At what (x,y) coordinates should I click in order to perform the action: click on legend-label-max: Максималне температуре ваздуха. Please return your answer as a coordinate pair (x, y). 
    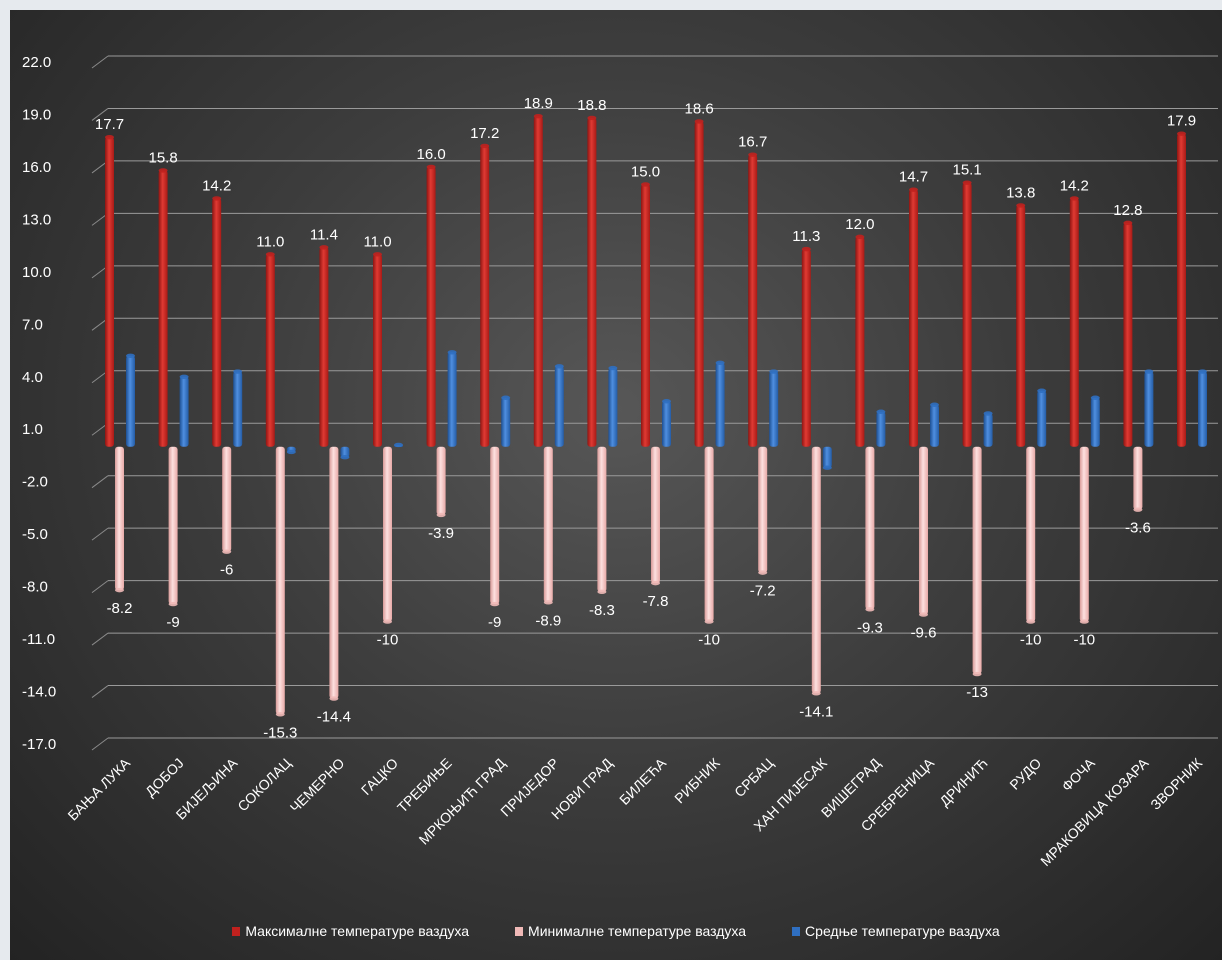
    Looking at the image, I should click on (357, 931).